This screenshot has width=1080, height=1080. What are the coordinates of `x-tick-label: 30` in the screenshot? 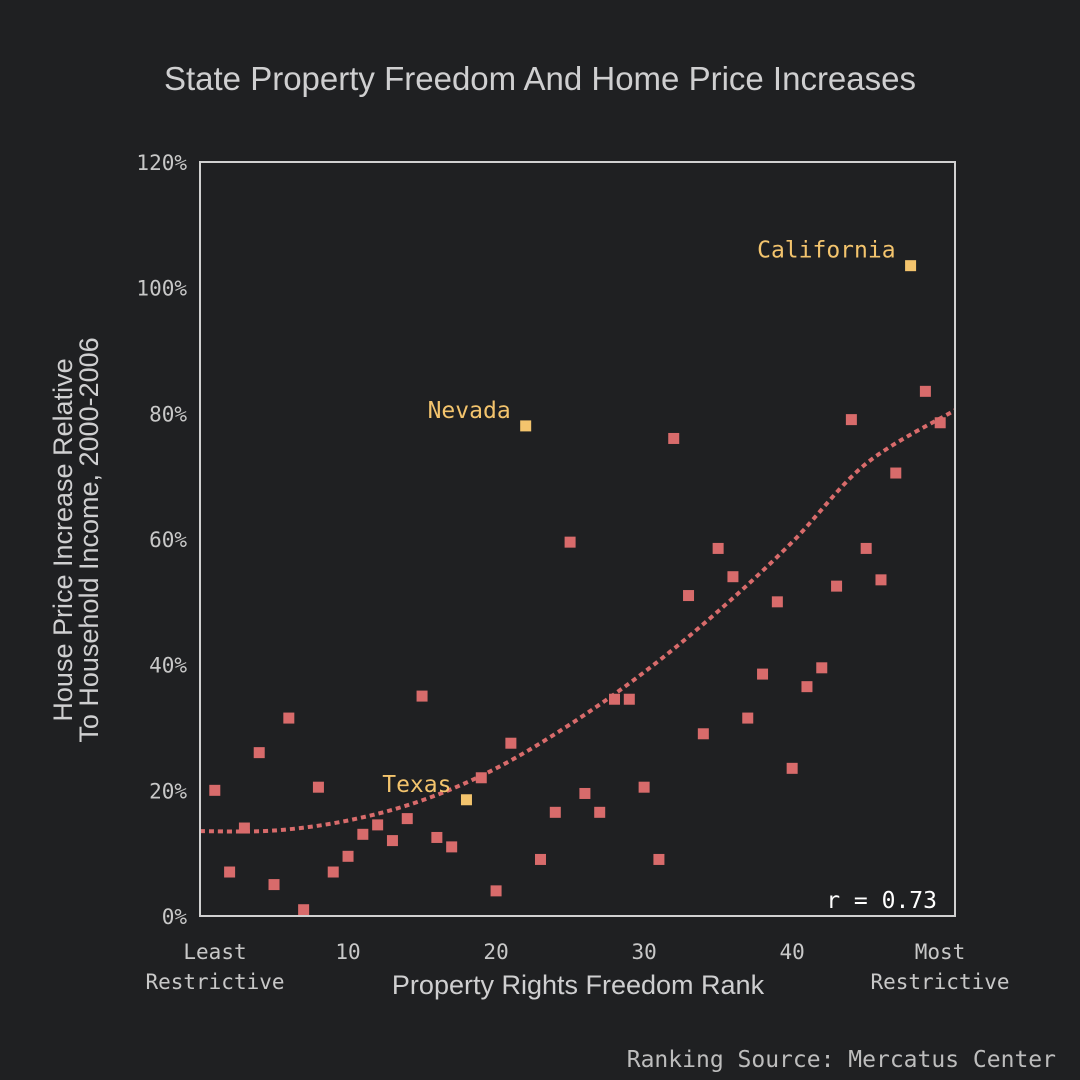 It's located at (643, 952).